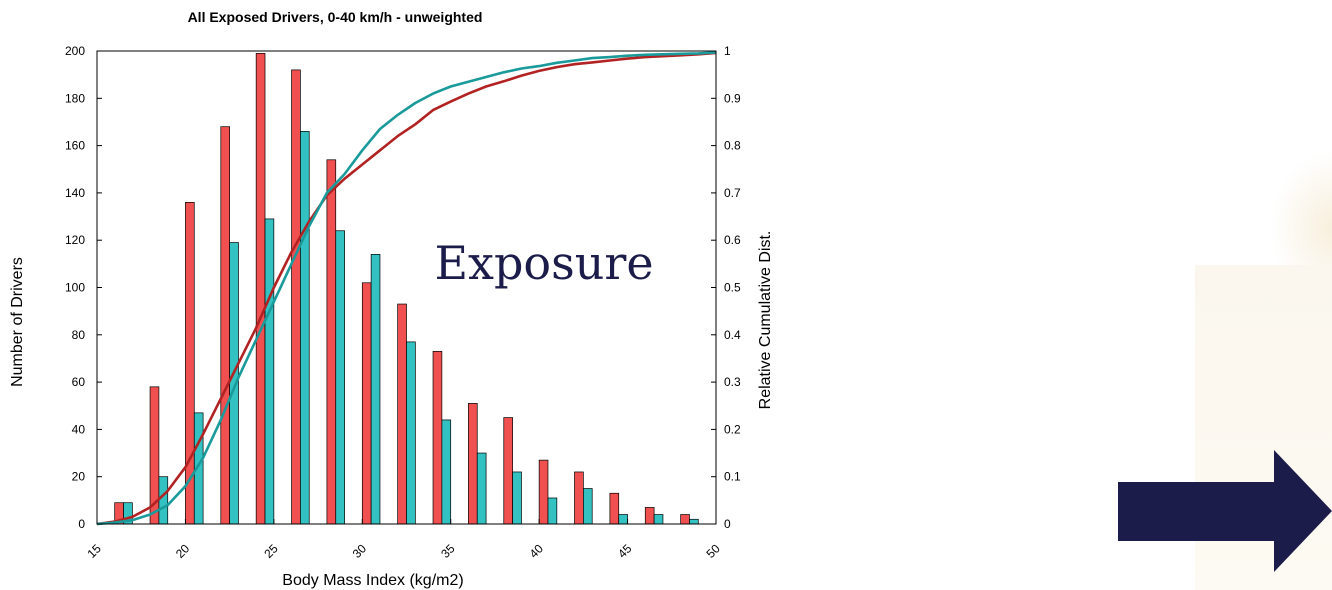 This screenshot has height=590, width=1332. I want to click on y2-tick-label-4: 0.4, so click(732, 335).